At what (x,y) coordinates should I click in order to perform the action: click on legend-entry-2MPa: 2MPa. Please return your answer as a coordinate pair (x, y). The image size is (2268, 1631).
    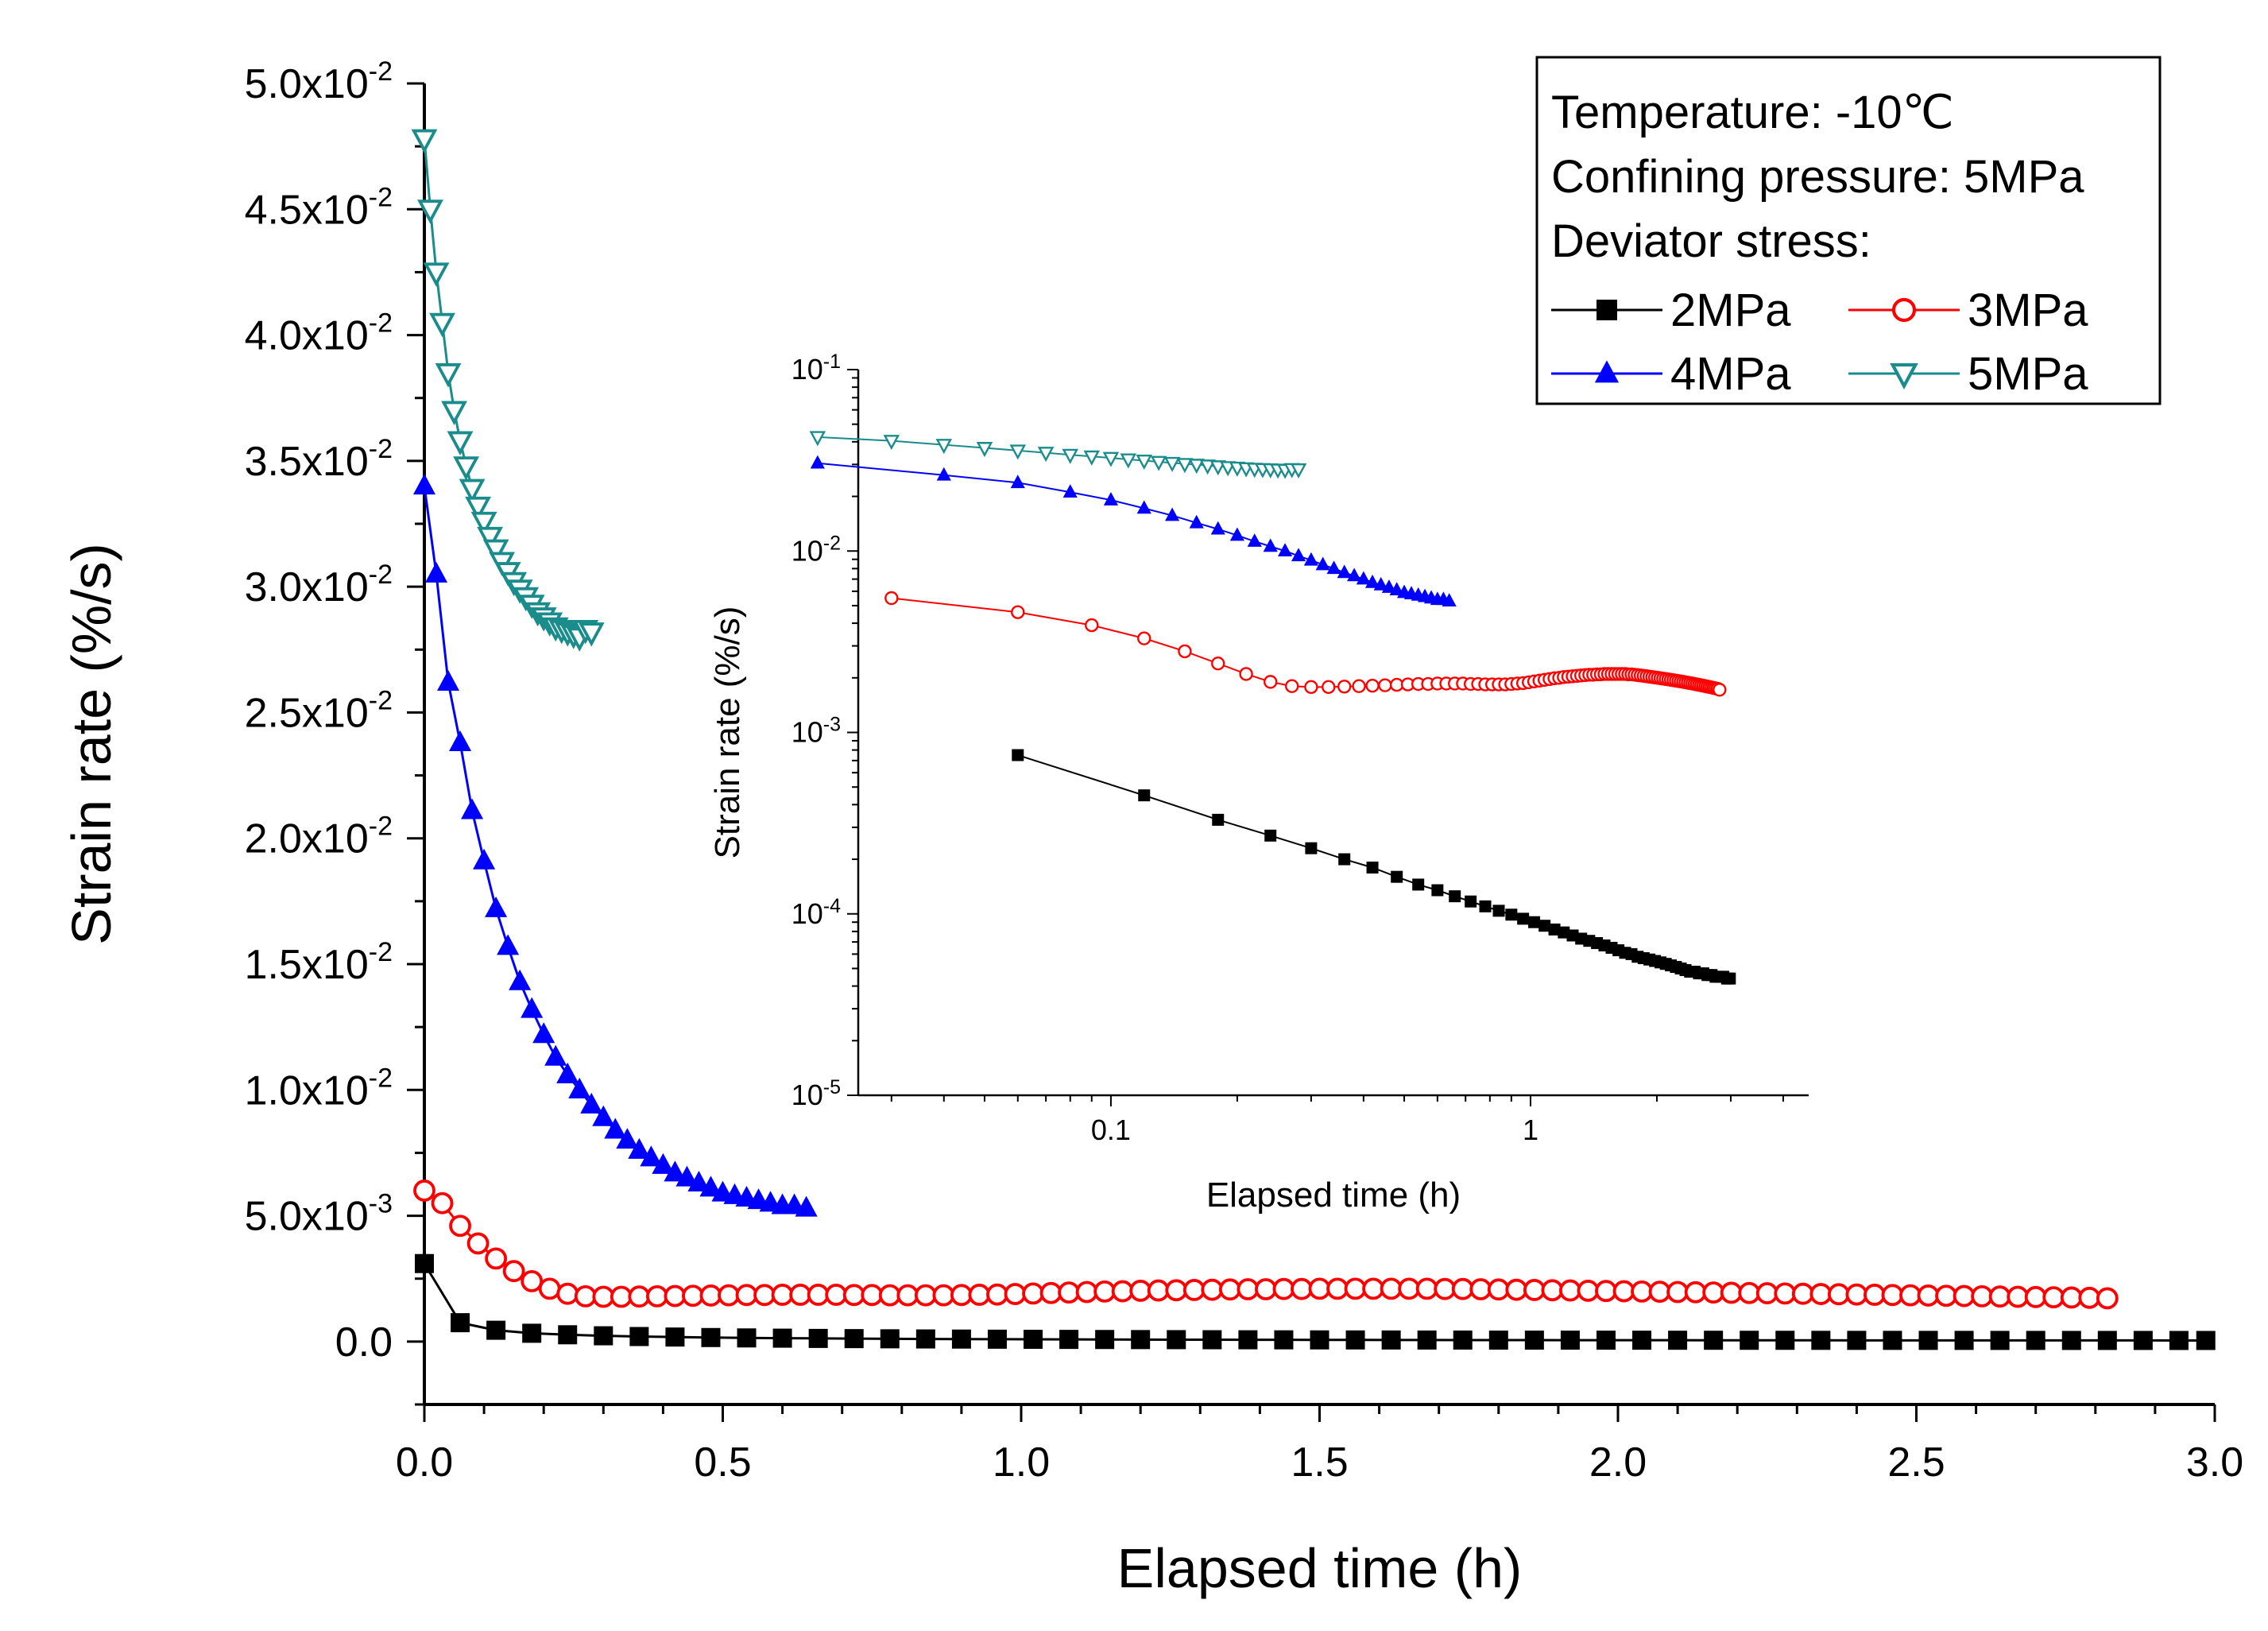
    Looking at the image, I should click on (1671, 311).